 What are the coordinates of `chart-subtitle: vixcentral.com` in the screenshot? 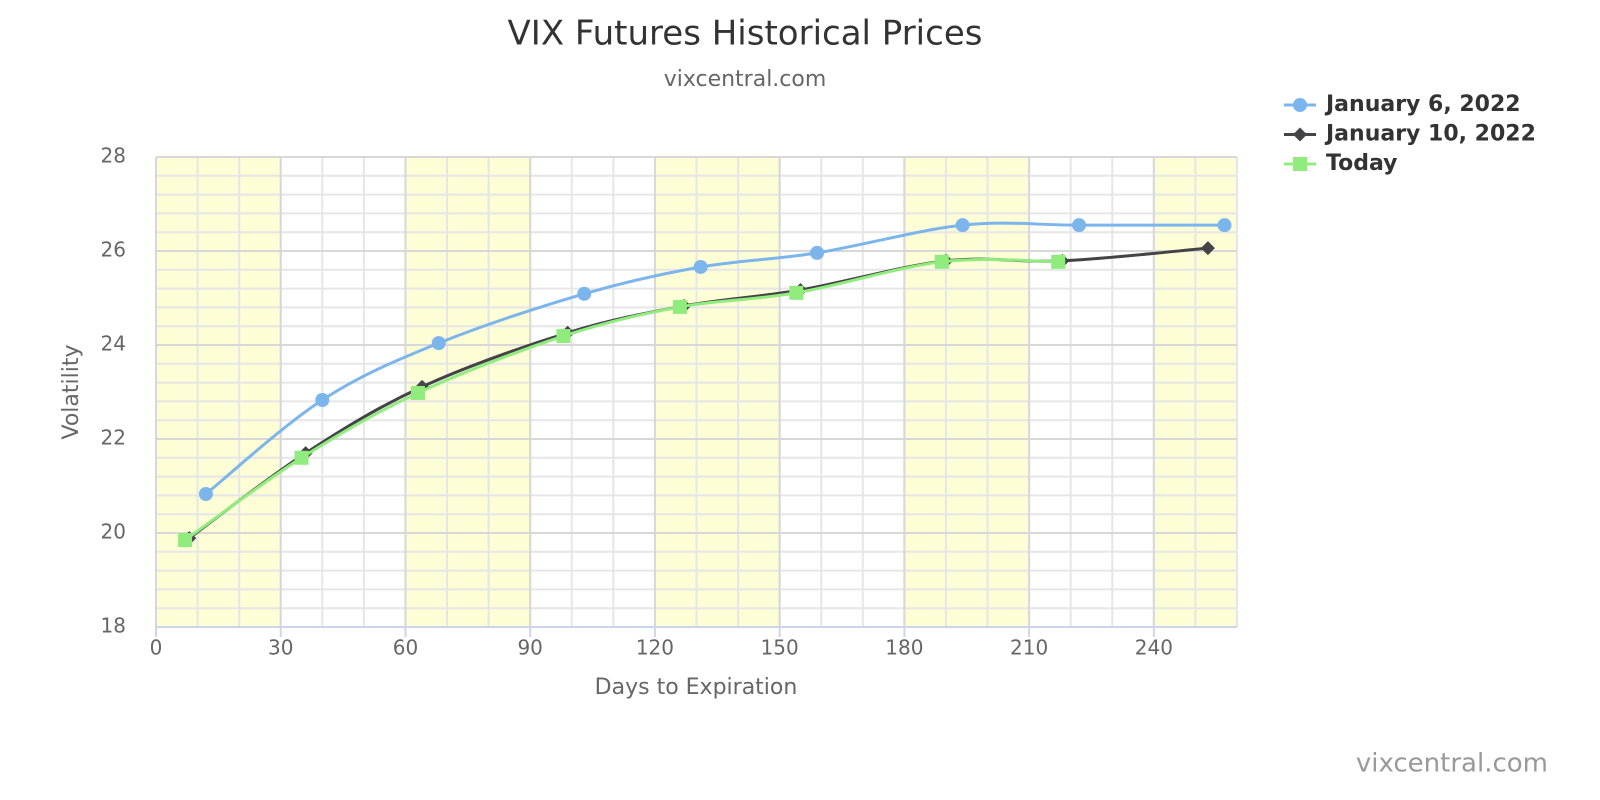 It's located at (745, 79).